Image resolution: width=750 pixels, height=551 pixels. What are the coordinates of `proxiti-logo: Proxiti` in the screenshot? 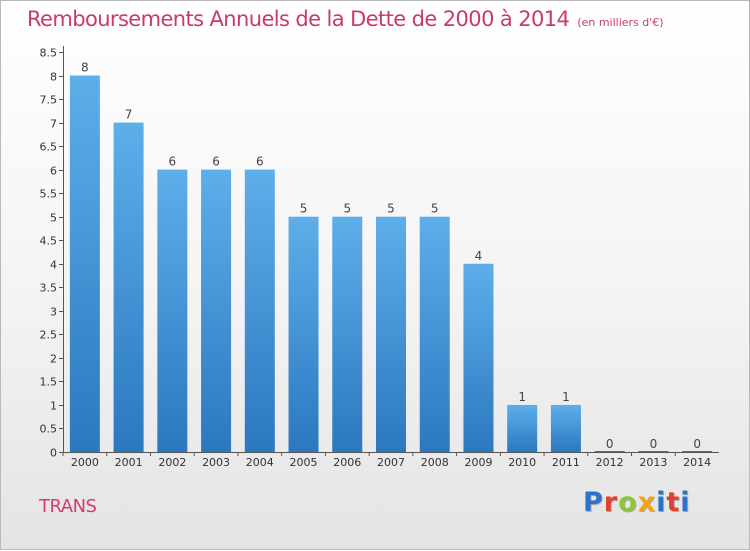 It's located at (637, 502).